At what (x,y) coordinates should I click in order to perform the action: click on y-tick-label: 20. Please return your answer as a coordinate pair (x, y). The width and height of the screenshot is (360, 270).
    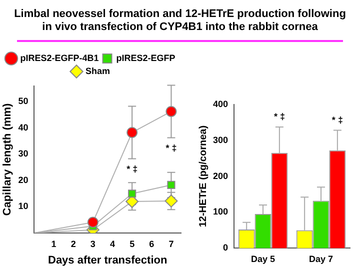
    Looking at the image, I should click on (23, 179).